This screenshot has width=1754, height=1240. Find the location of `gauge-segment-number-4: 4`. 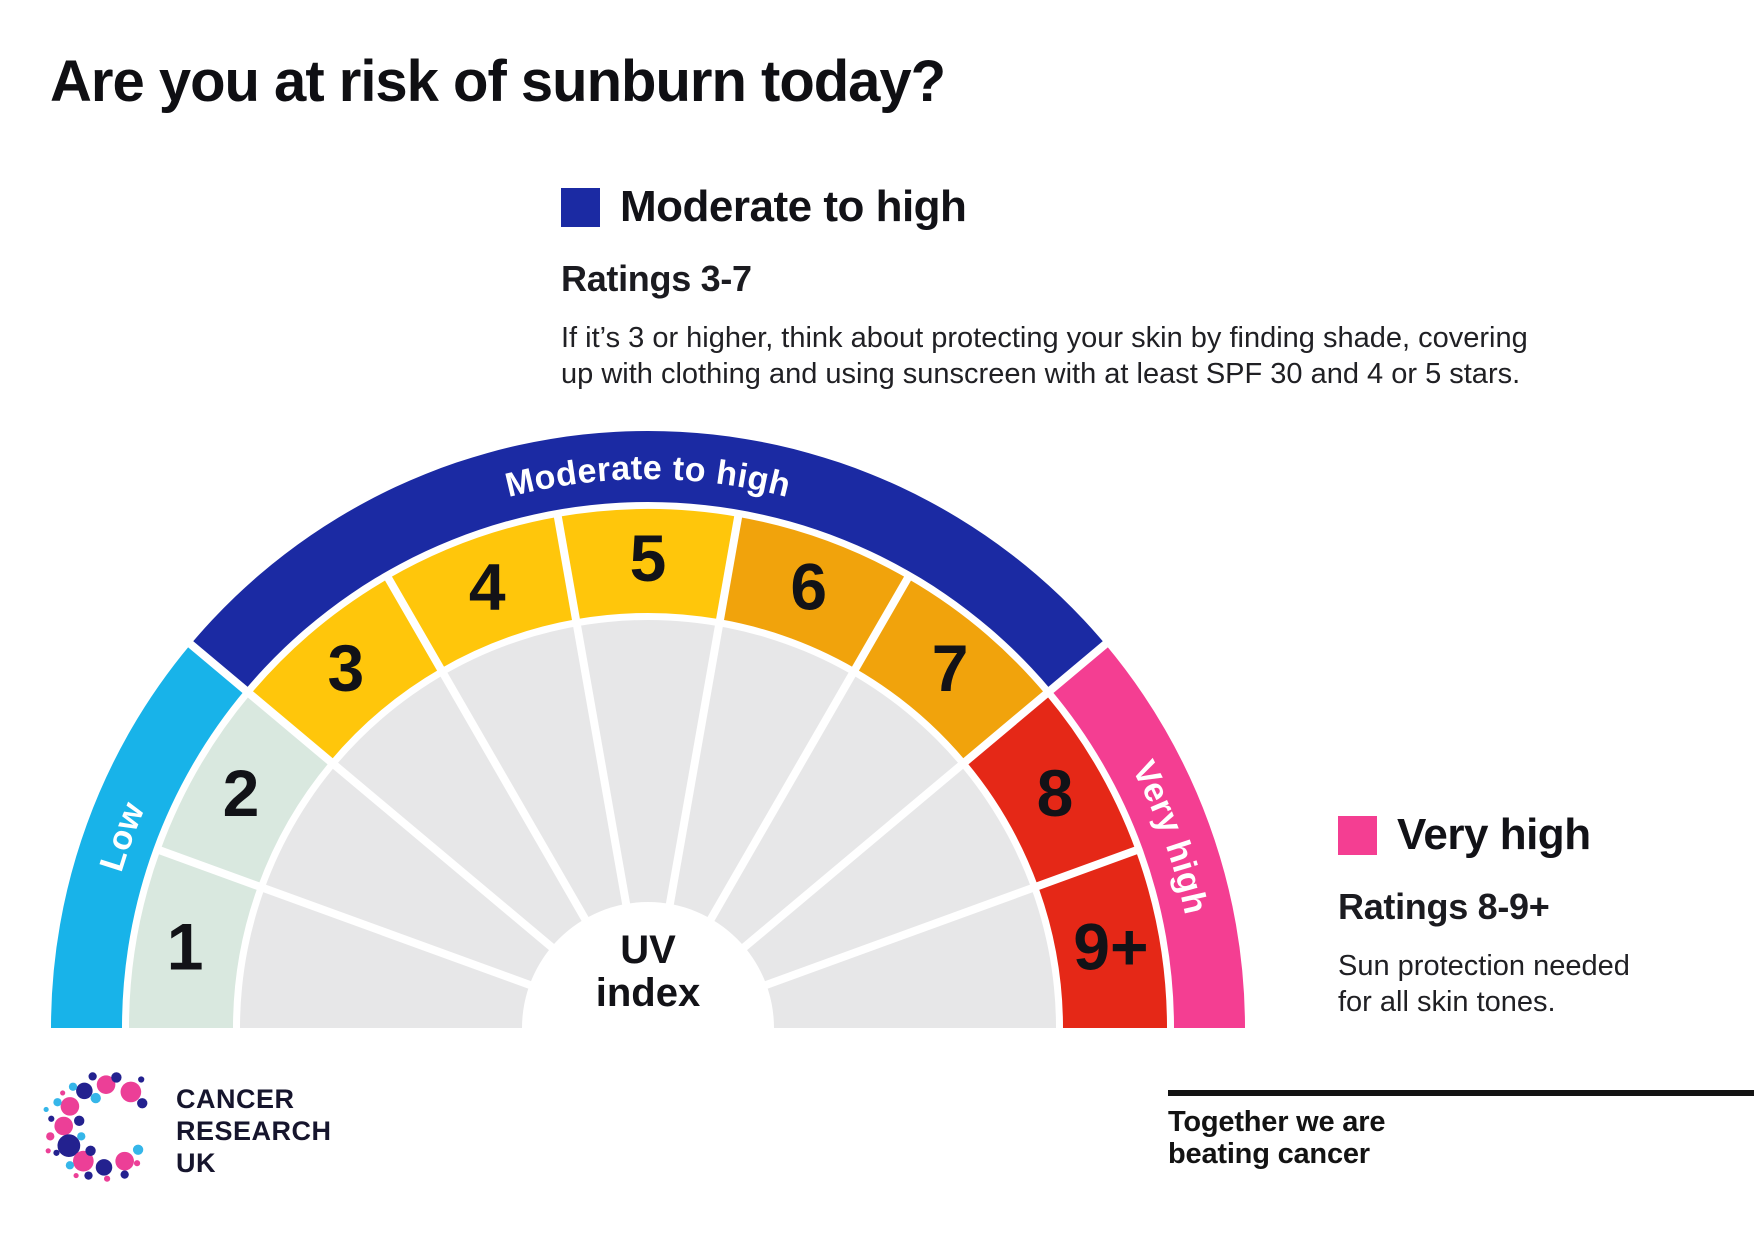

gauge-segment-number-4: 4 is located at coordinates (487, 586).